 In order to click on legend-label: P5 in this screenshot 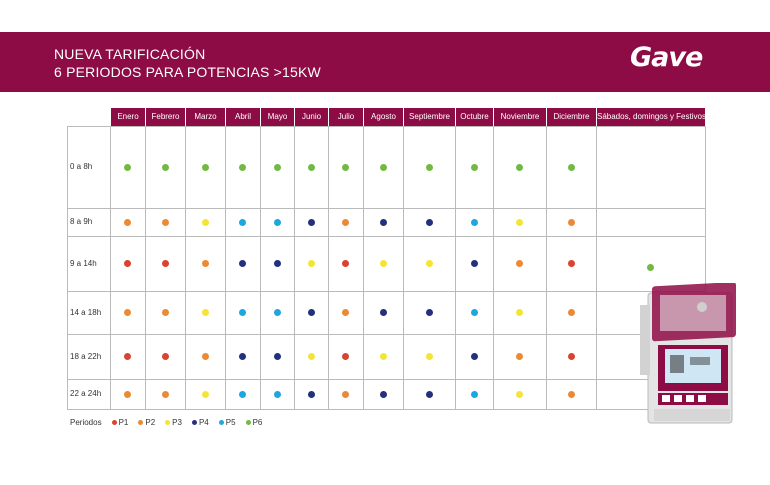, I will do `click(230, 422)`.